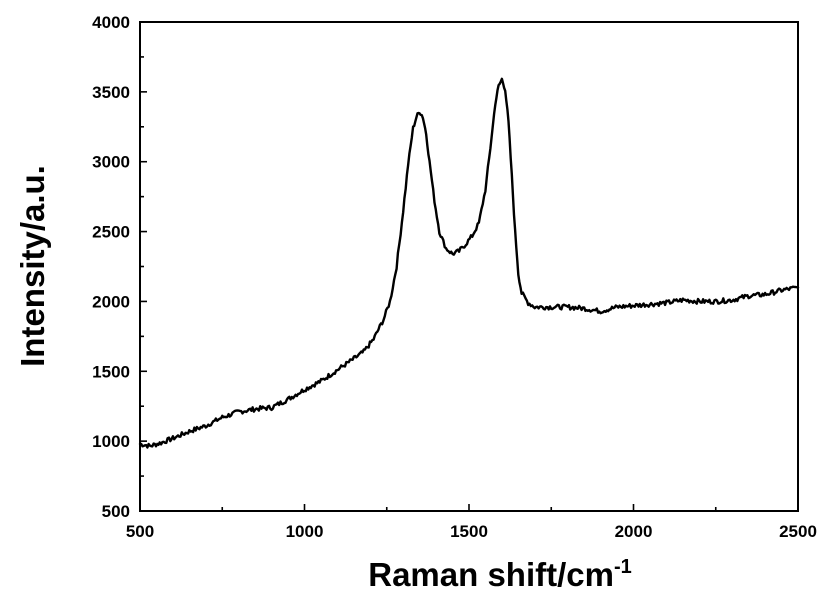  What do you see at coordinates (623, 567) in the screenshot?
I see `x-axis-title-superscript: -1` at bounding box center [623, 567].